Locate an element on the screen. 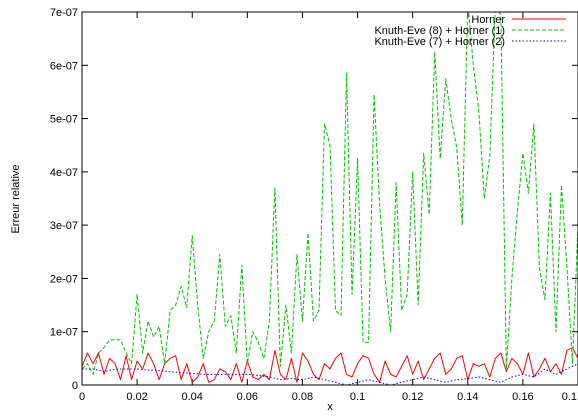 The height and width of the screenshot is (417, 578). x-axis-title: x is located at coordinates (330, 407).